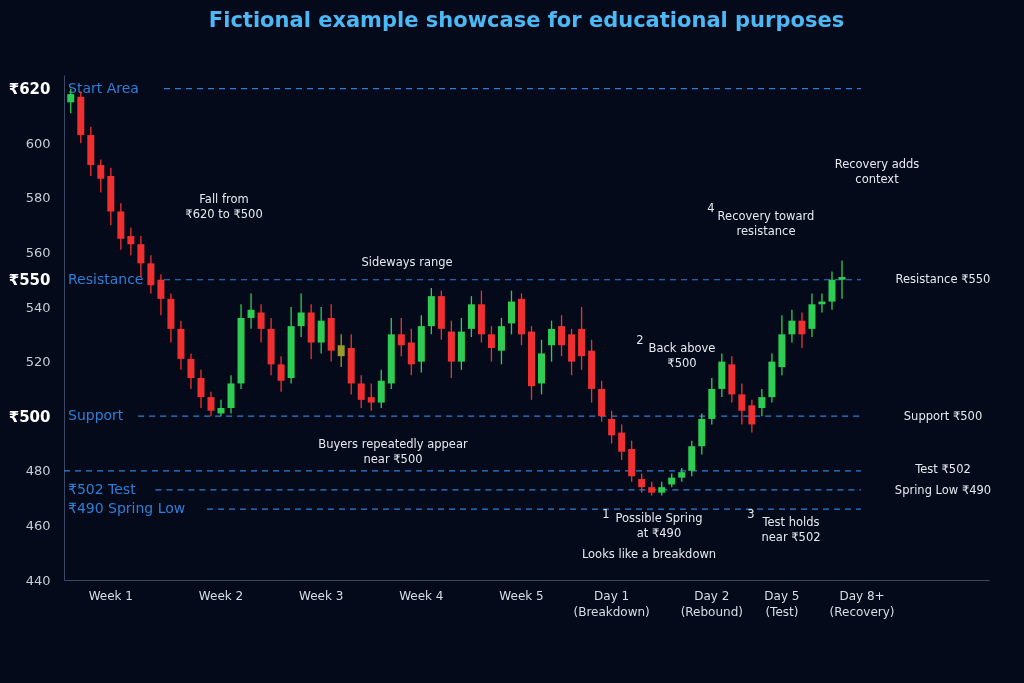 This screenshot has width=1024, height=683. Describe the element at coordinates (102, 488) in the screenshot. I see `ref-line-label: ₹502 Test` at that location.